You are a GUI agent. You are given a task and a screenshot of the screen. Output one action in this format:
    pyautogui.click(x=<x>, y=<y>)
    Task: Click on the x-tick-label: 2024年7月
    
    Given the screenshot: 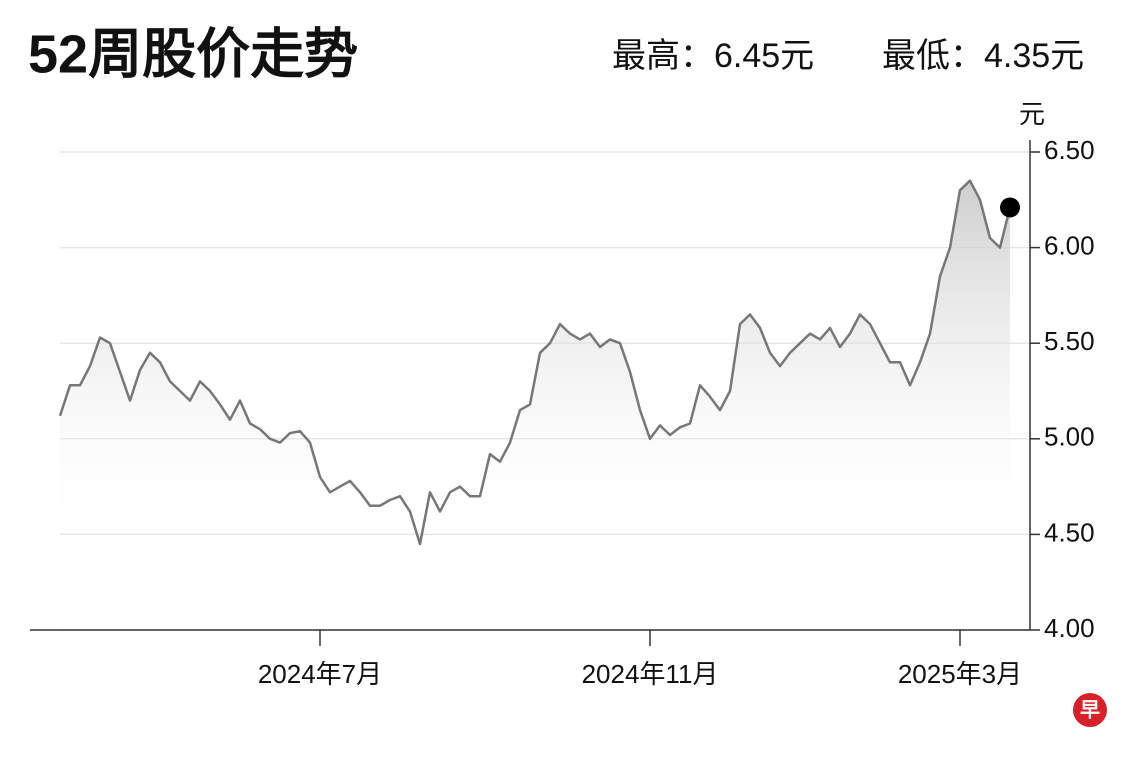 What is the action you would take?
    pyautogui.click(x=320, y=674)
    